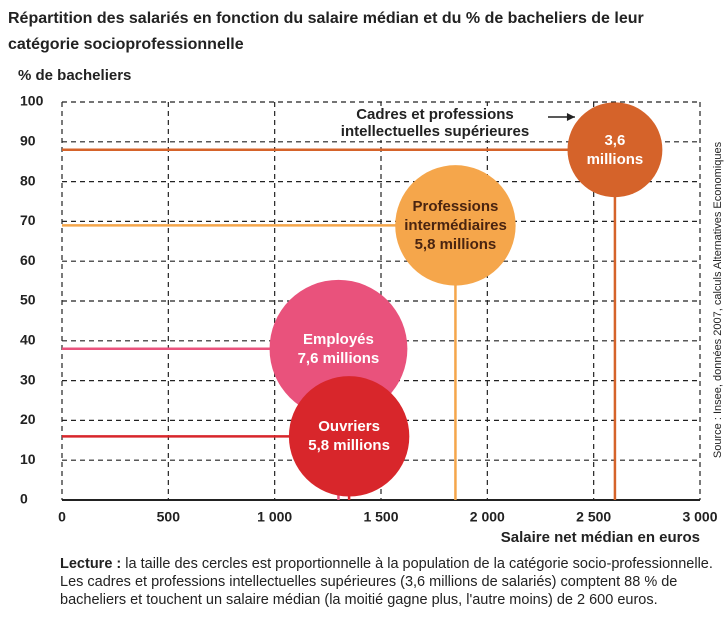  Describe the element at coordinates (32, 101) in the screenshot. I see `y-tick-label: 100` at that location.